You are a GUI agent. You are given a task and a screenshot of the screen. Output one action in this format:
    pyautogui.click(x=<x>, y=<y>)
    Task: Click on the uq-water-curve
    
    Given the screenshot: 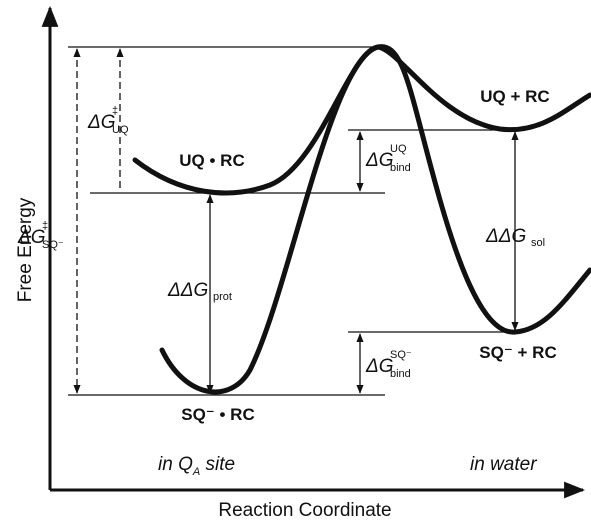 What is the action you would take?
    pyautogui.click(x=483, y=88)
    